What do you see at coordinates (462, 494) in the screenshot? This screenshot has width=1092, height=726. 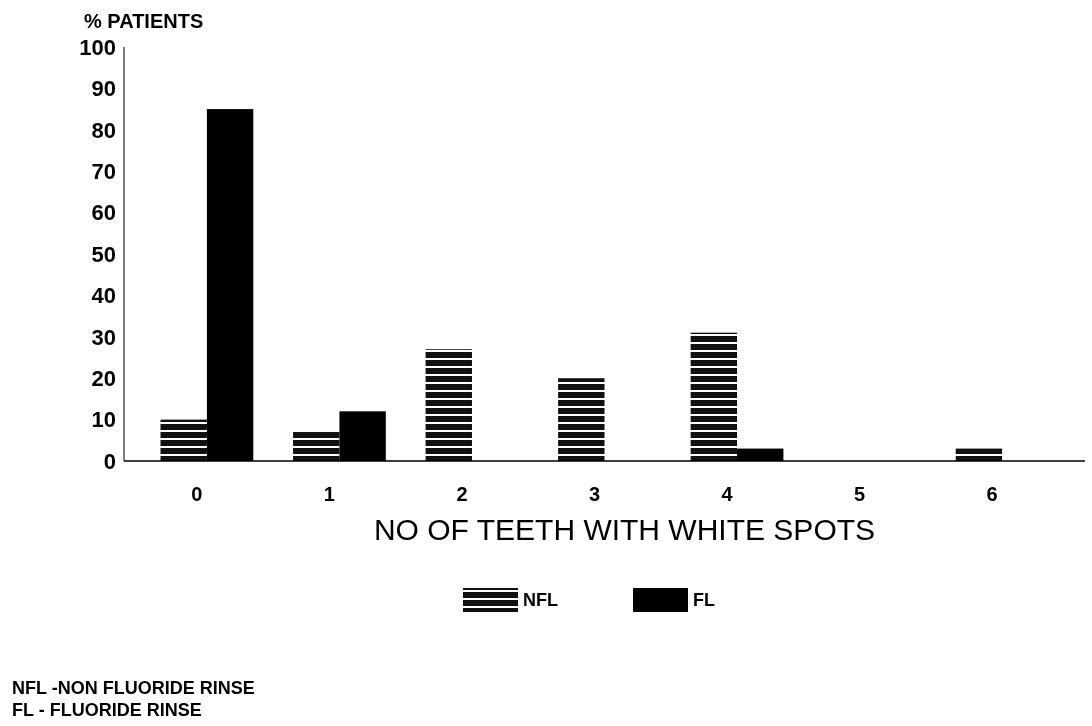 I see `x-tick-label: 2` at bounding box center [462, 494].